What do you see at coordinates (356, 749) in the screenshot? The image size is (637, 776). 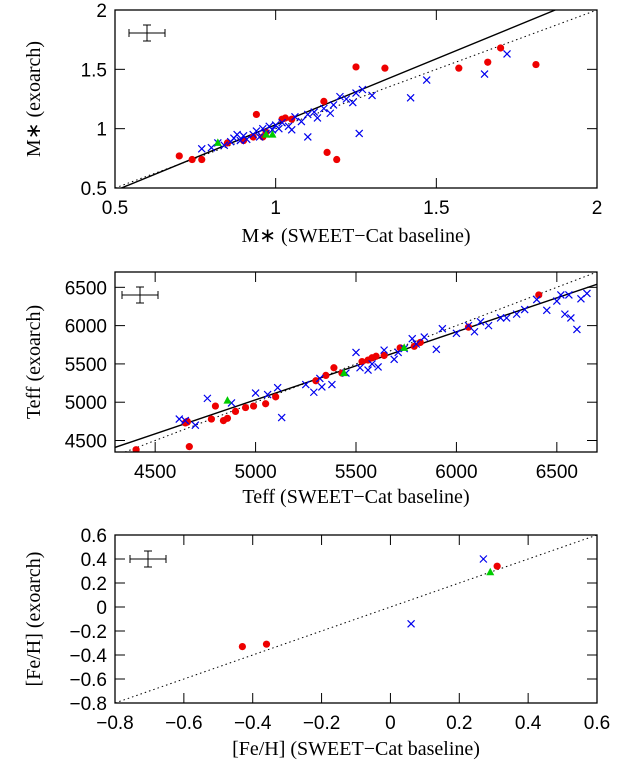 I see `x-axis-label: [Fe/H] (SWEET−Cat baseline)` at bounding box center [356, 749].